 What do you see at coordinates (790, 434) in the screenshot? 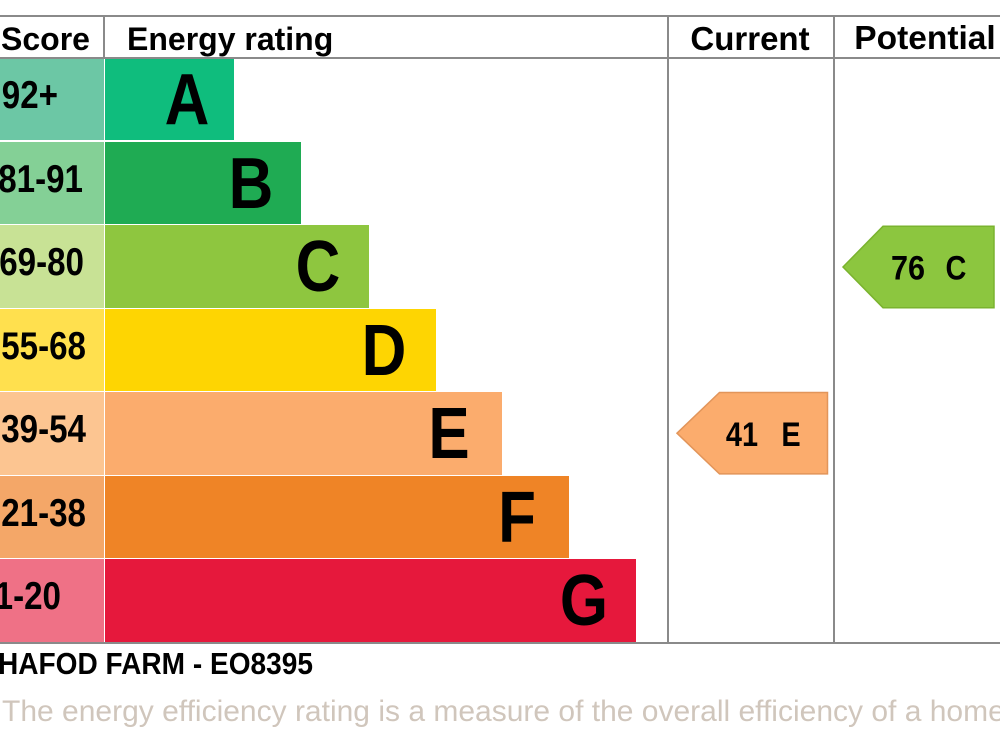
I see `svg-text: E` at bounding box center [790, 434].